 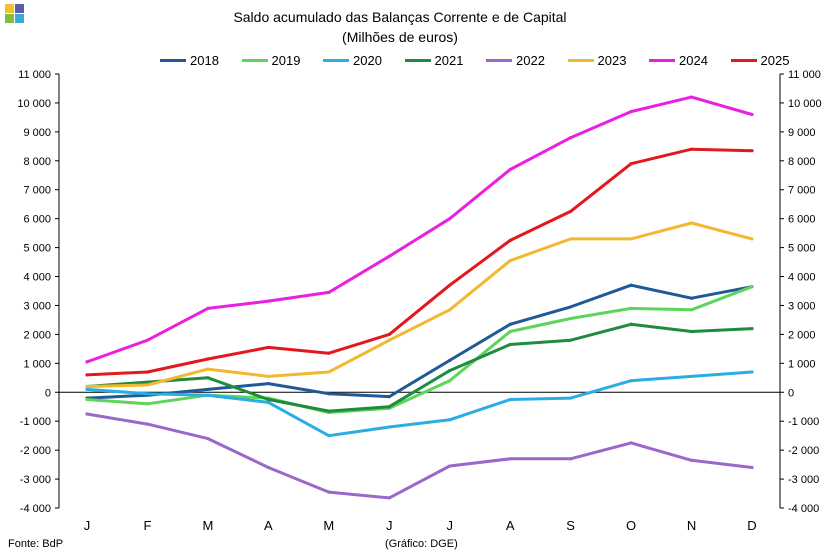 I want to click on y-tick-label-left: -3 000, so click(x=35, y=480).